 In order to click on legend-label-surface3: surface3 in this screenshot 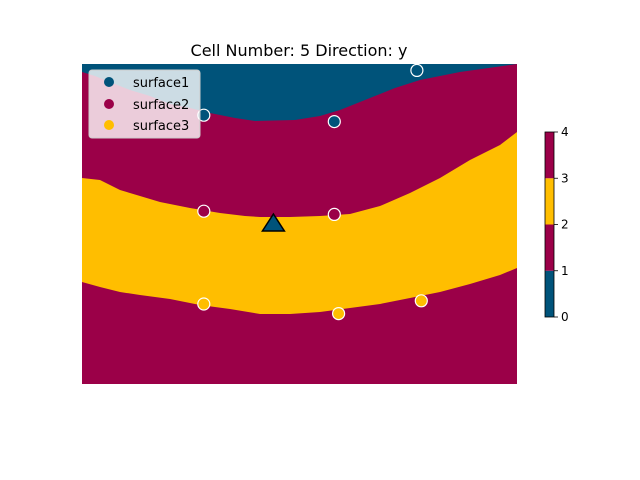, I will do `click(161, 126)`.